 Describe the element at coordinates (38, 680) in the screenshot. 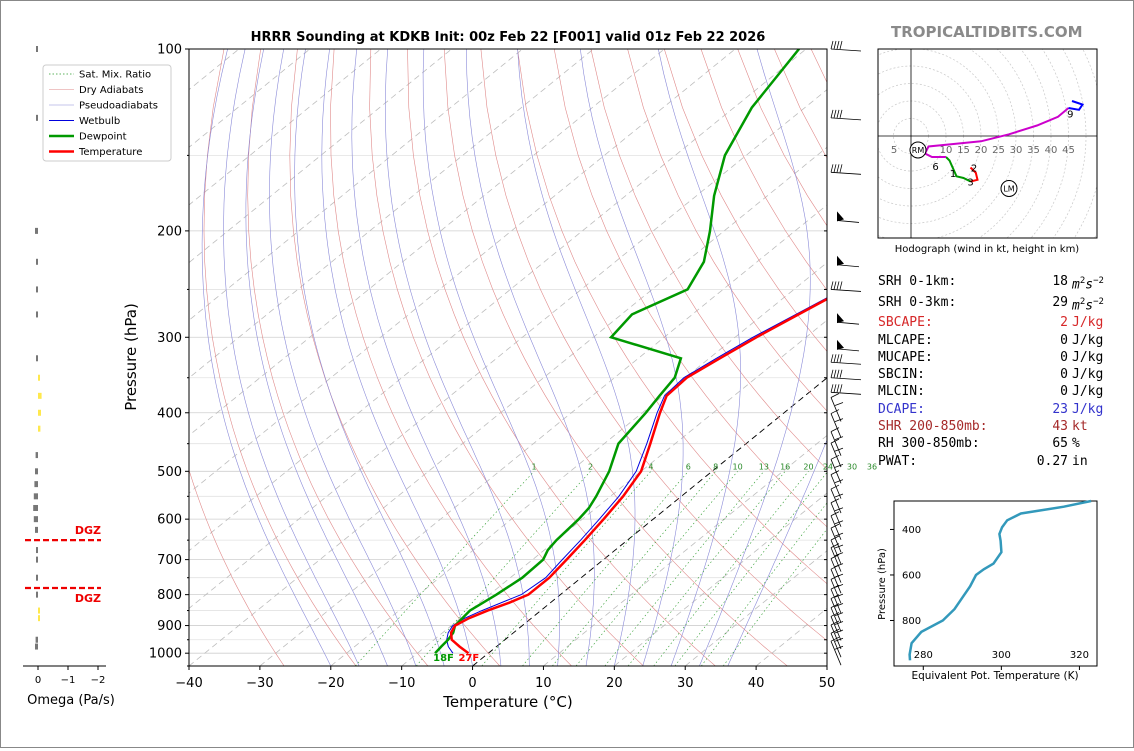

I see `omega-tick-label: 0` at that location.